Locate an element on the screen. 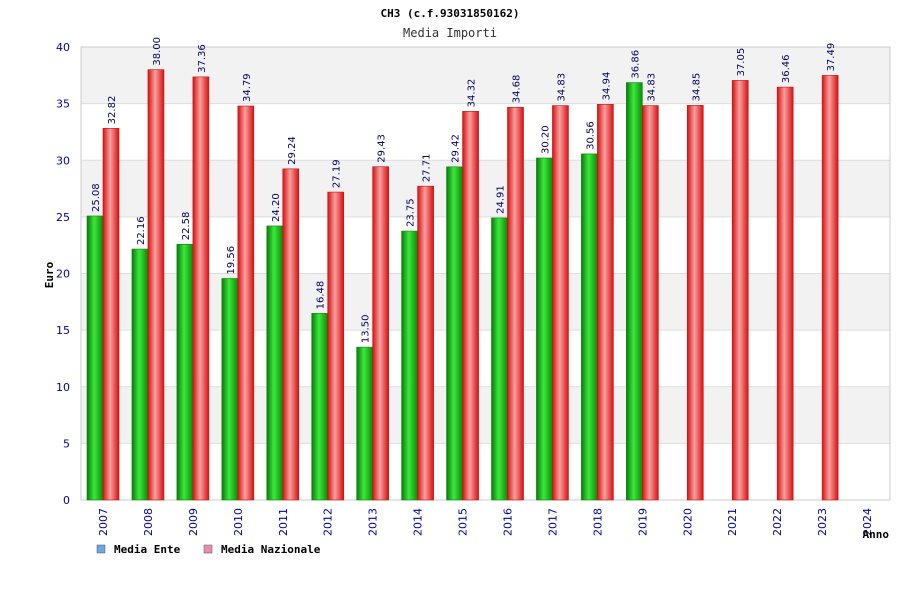  data-label: 36.46 is located at coordinates (786, 68).